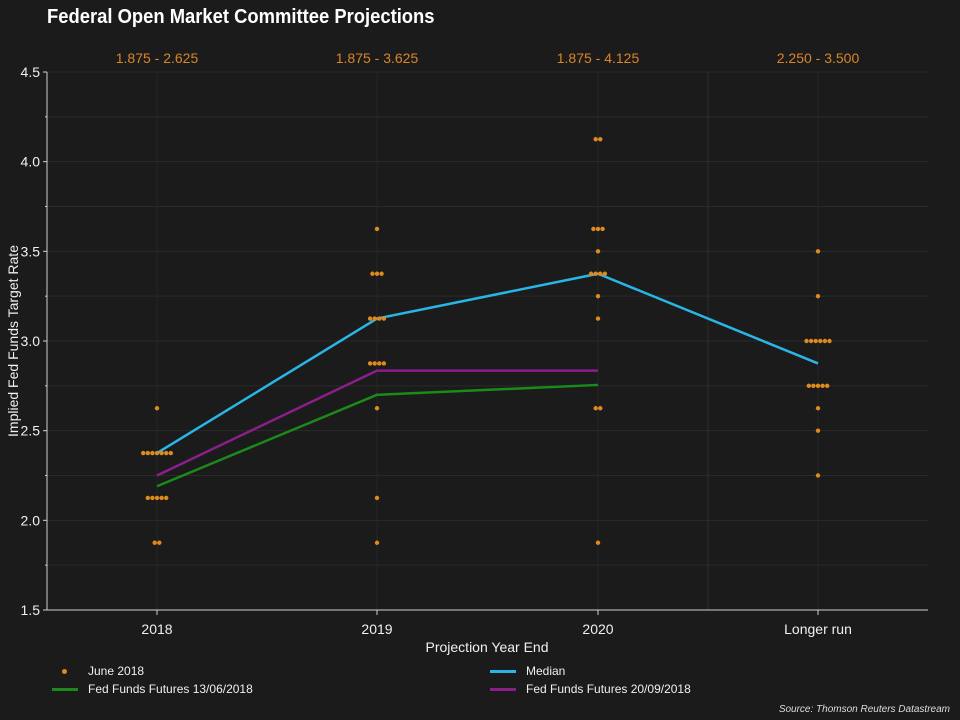 This screenshot has width=960, height=720. What do you see at coordinates (31, 341) in the screenshot?
I see `y-tick-label: 3.0` at bounding box center [31, 341].